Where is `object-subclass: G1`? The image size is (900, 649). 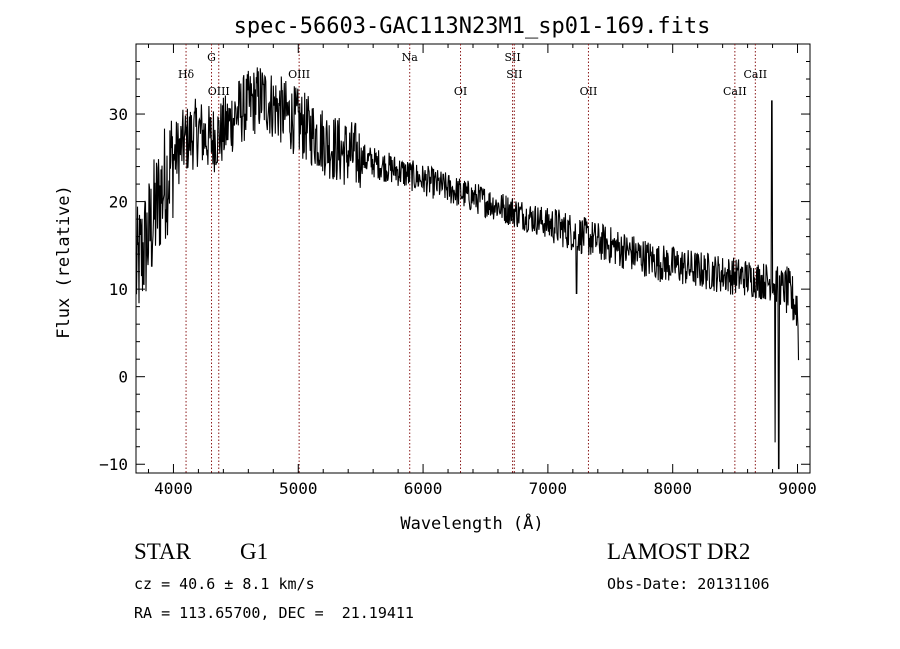 object-subclass: G1 is located at coordinates (254, 551).